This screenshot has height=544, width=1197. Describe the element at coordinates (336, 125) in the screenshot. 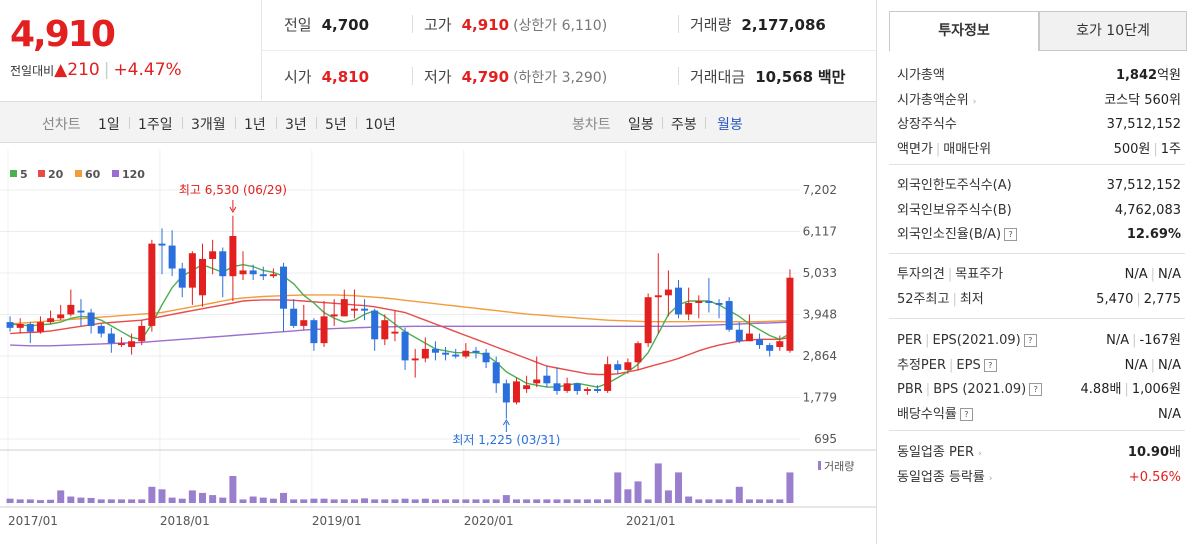

I see `period-5y-button: 5년` at that location.